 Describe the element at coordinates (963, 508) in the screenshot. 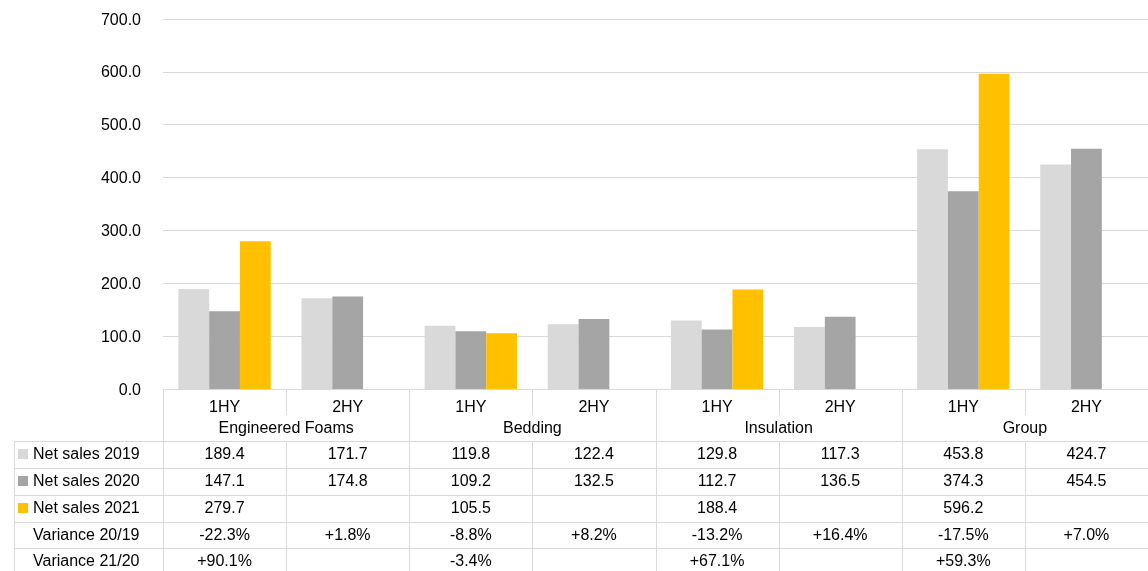

I see `data-label: 596.2` at that location.